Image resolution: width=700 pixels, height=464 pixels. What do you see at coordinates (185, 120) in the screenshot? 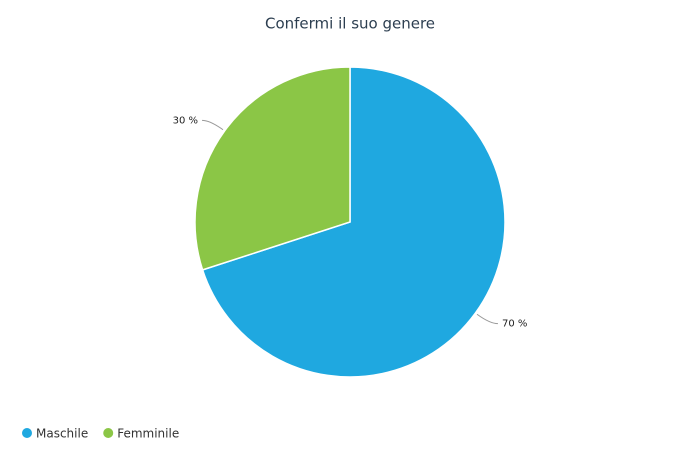
I see `data-label: 30 %` at bounding box center [185, 120].